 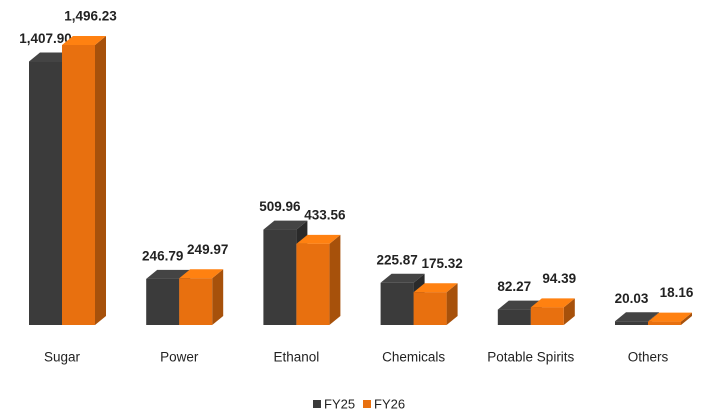 I want to click on data-label: 20.03, so click(x=632, y=298).